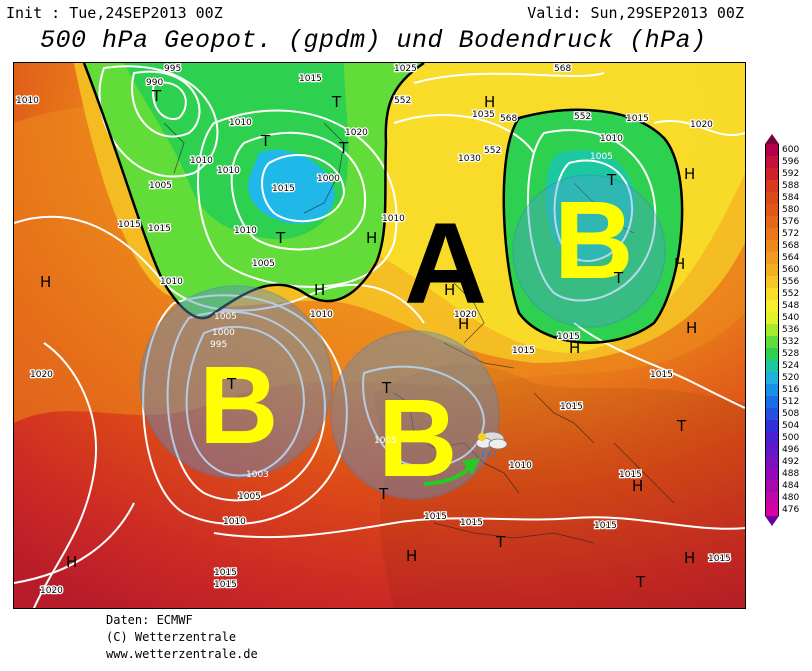 Image resolution: width=812 pixels, height=671 pixels. I want to click on pressure-label: 1035, so click(483, 115).